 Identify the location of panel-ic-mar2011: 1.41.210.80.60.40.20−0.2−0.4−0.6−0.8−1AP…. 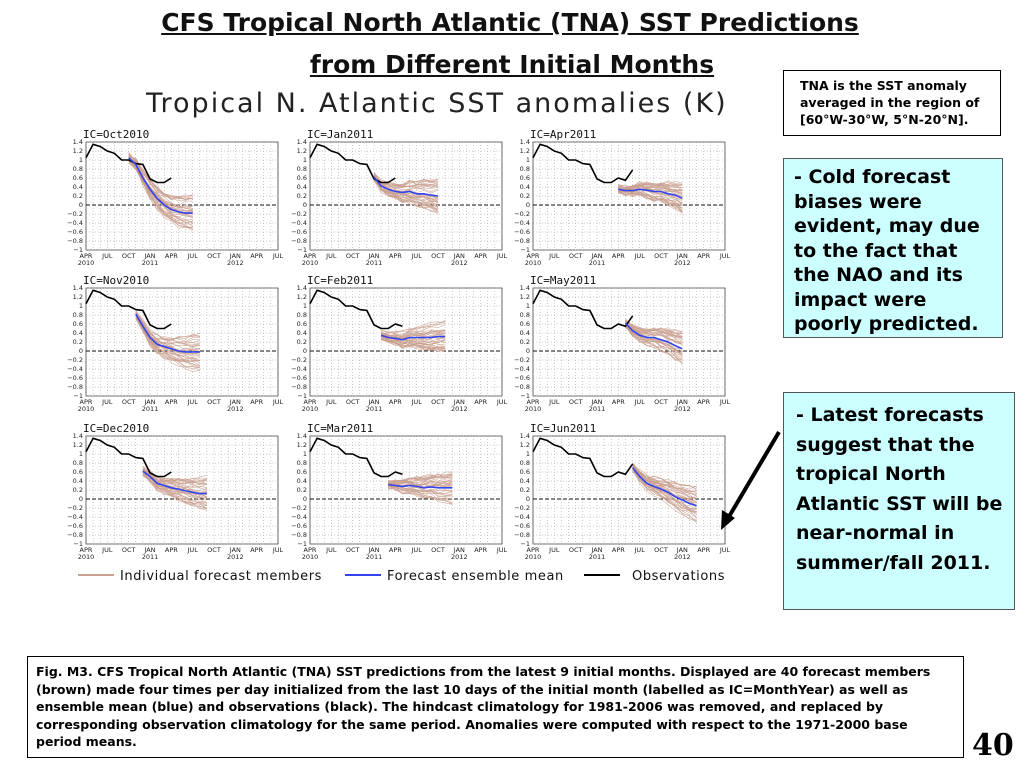
(399, 491).